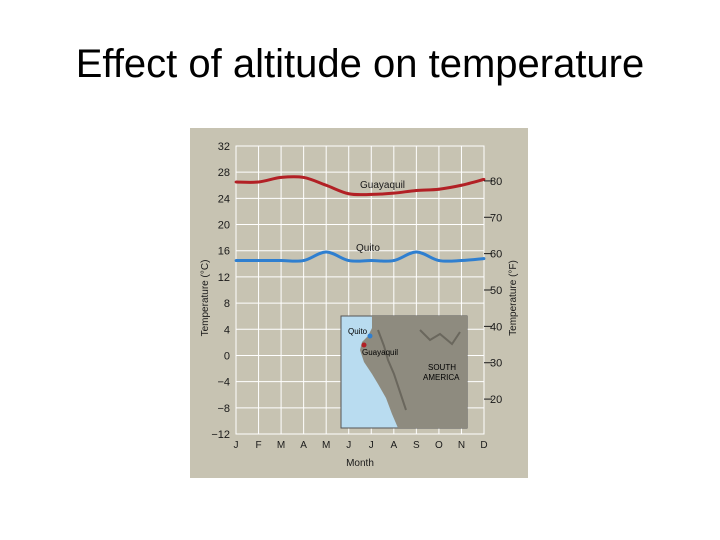 The image size is (720, 540). Describe the element at coordinates (496, 327) in the screenshot. I see `y-tick-label-right: 40` at that location.